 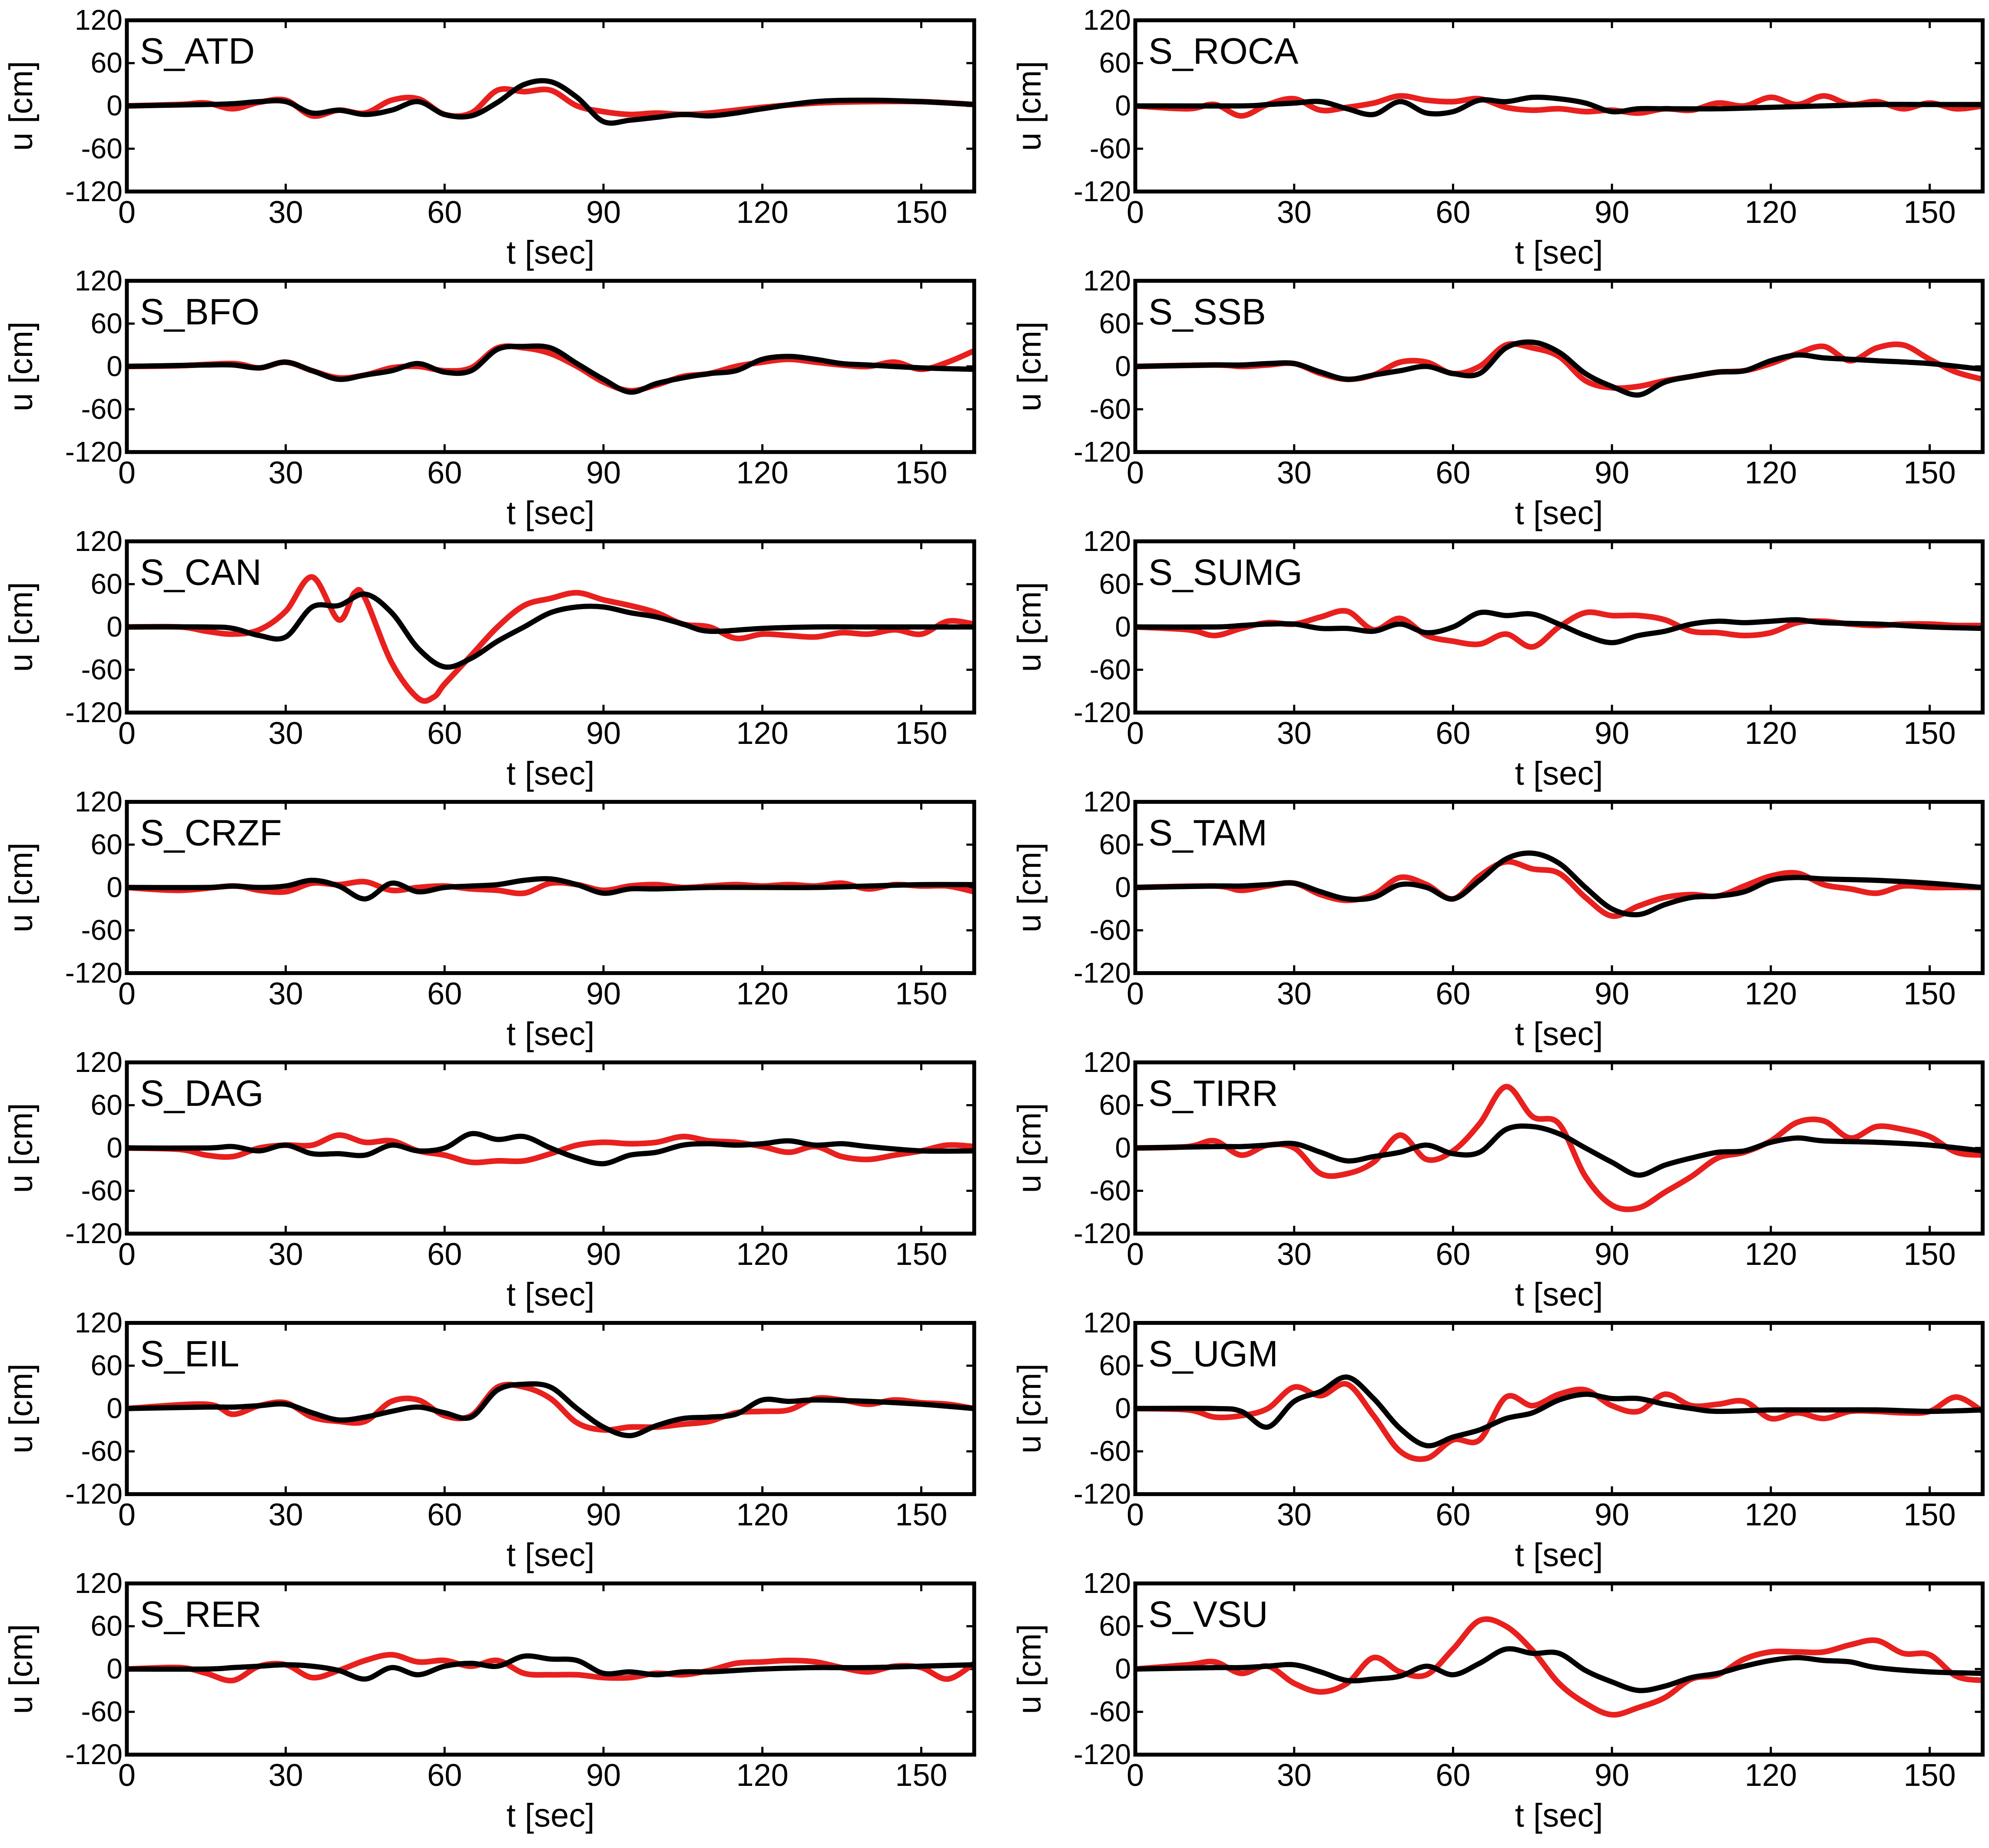 I want to click on station-label: S_TAM, so click(x=1207, y=832).